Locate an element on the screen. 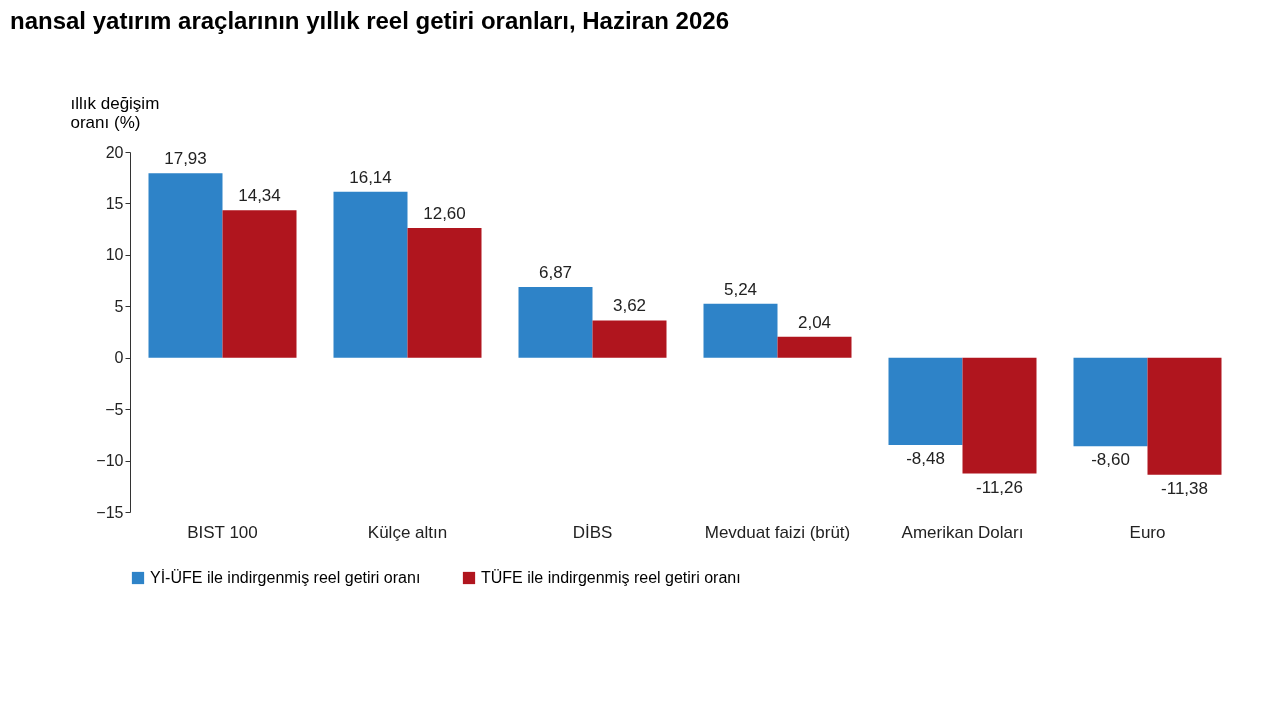 The height and width of the screenshot is (720, 1280). y-tick-label: 5 is located at coordinates (119, 306).